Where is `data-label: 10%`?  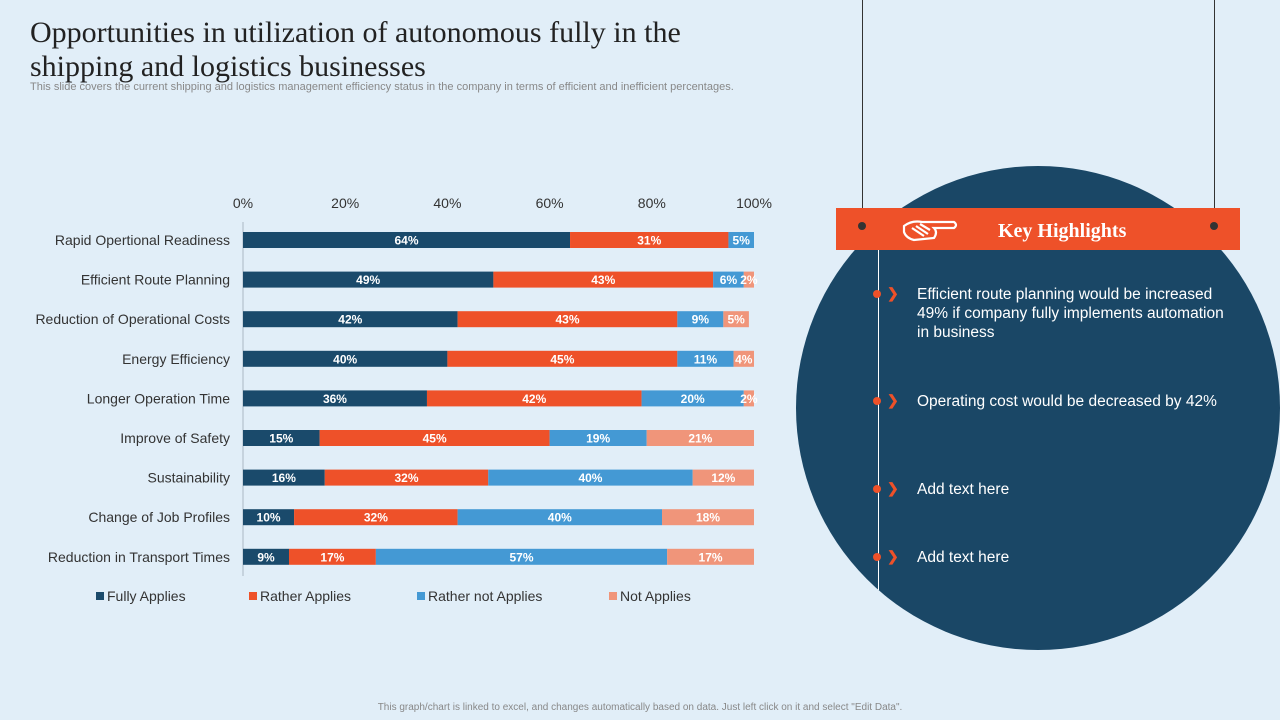 data-label: 10% is located at coordinates (269, 518).